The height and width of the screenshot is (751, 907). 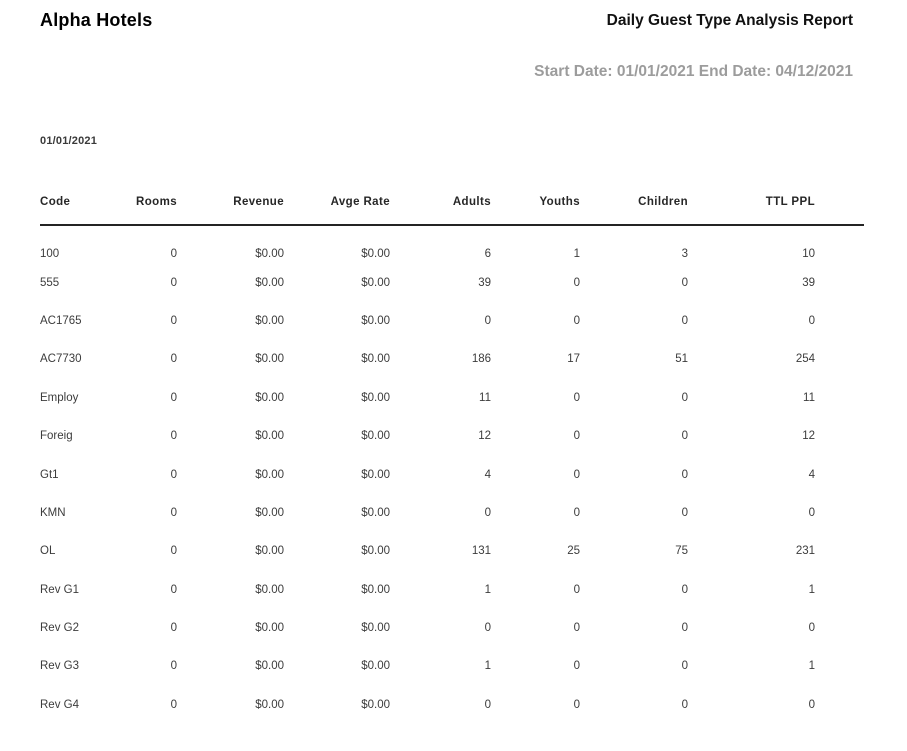 What do you see at coordinates (59, 628) in the screenshot?
I see `cell-code: Rev G2` at bounding box center [59, 628].